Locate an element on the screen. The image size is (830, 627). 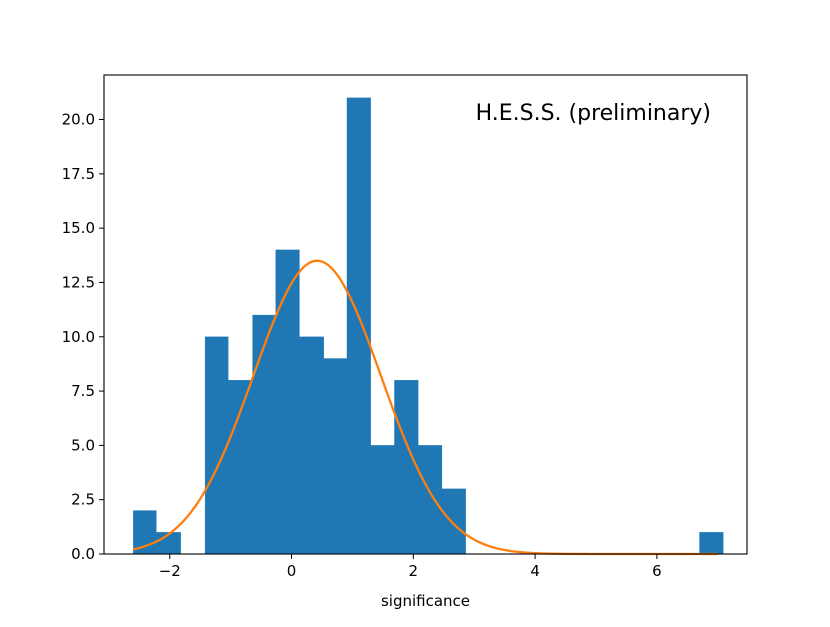
y-tick-label: 0.0 is located at coordinates (83, 554).